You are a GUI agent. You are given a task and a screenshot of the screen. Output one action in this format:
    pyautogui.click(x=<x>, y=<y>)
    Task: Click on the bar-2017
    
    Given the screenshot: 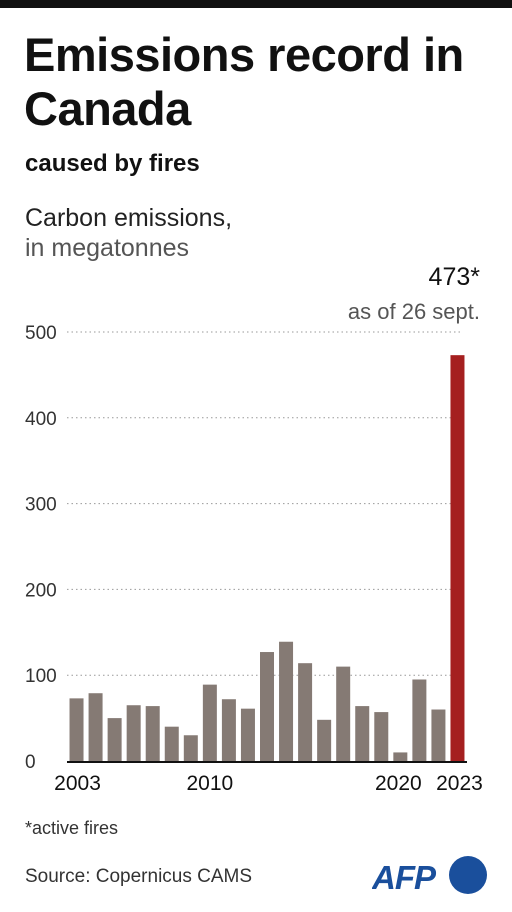 What is the action you would take?
    pyautogui.click(x=343, y=713)
    